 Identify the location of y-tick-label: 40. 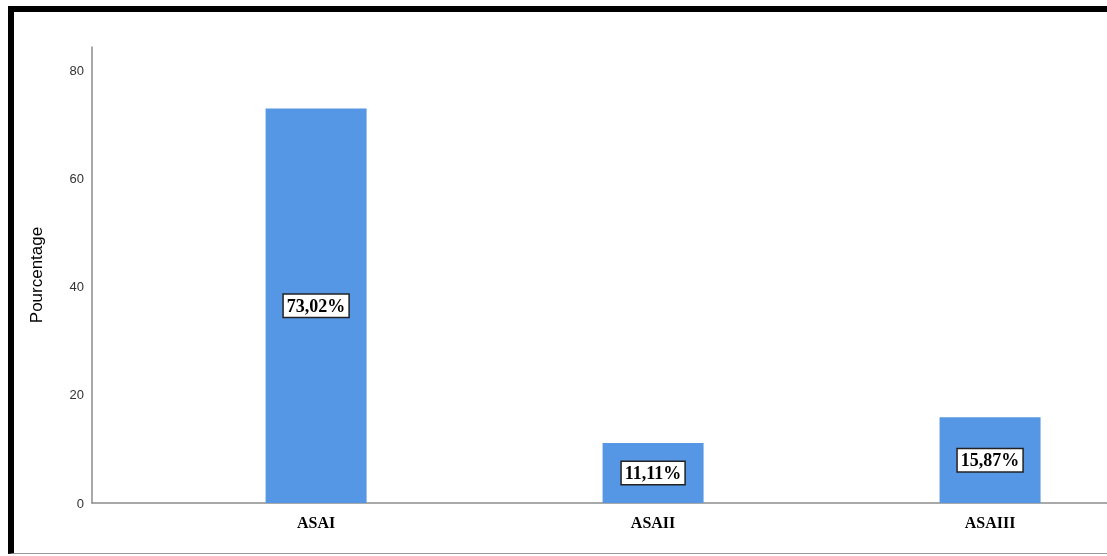
(76, 287).